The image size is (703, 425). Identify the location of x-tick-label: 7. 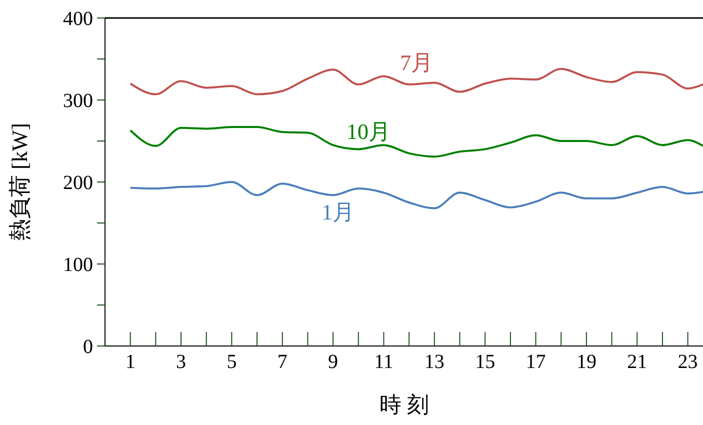
(282, 362).